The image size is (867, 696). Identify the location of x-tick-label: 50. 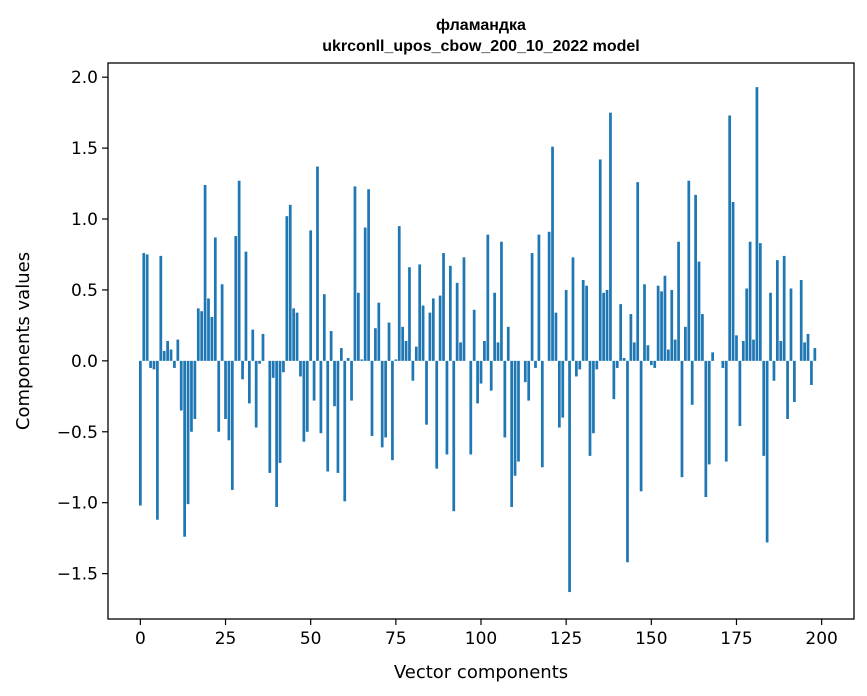
(311, 639).